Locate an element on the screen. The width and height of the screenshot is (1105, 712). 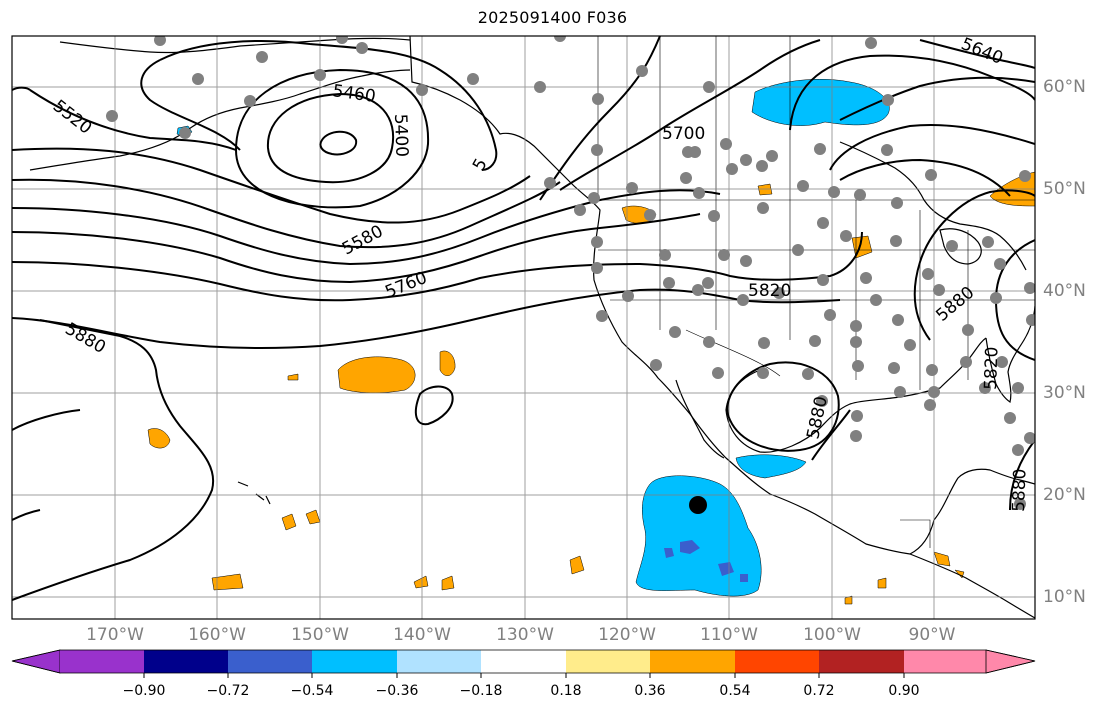
longitude-label: 100°W is located at coordinates (832, 635).